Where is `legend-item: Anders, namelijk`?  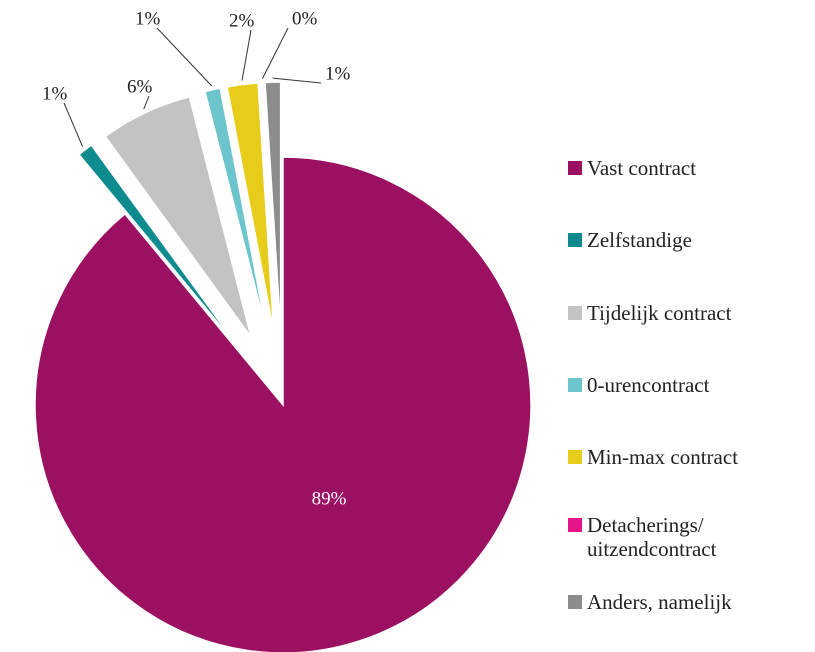 legend-item: Anders, namelijk is located at coordinates (685, 602).